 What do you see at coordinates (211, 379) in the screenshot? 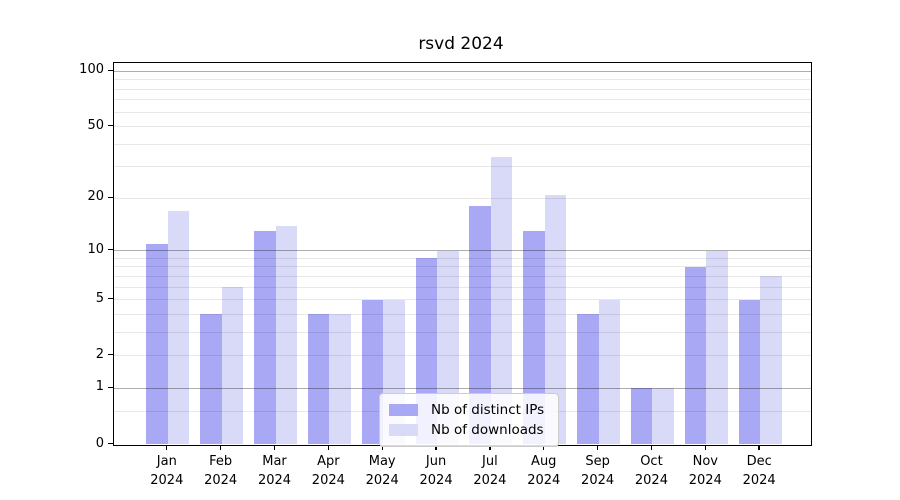
I see `bar-ips-feb` at bounding box center [211, 379].